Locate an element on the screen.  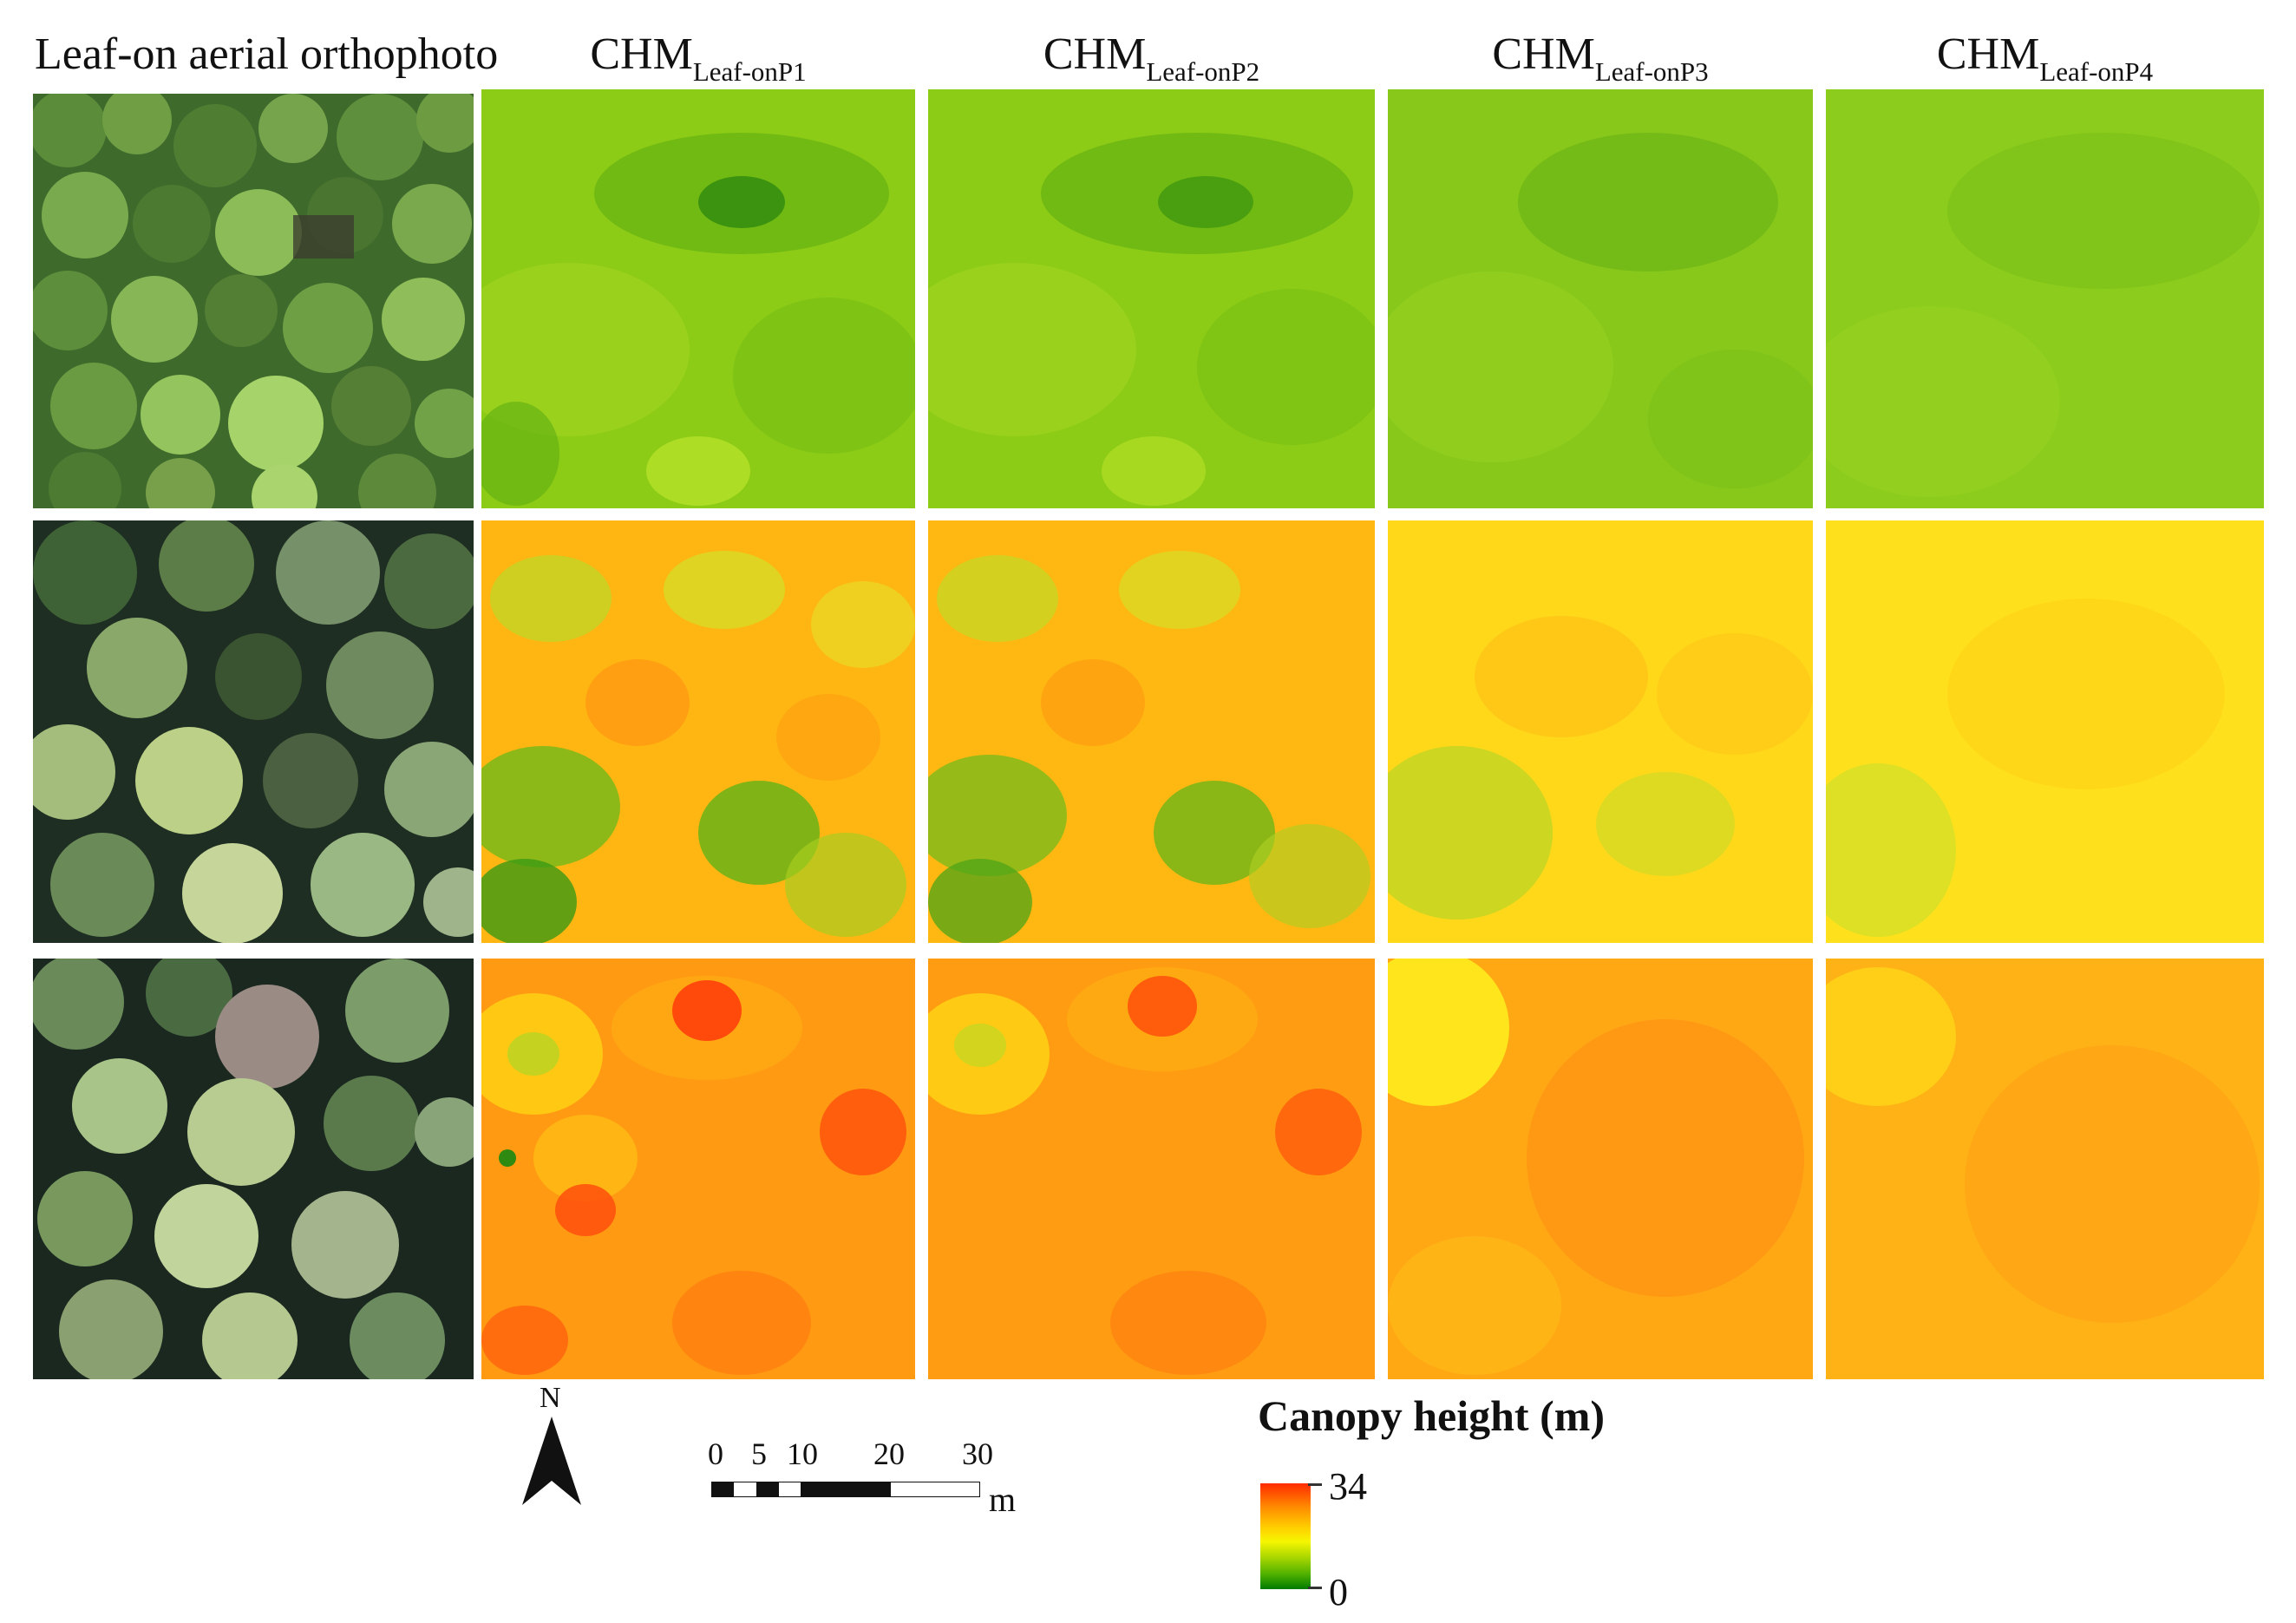
chm-p1-row3 is located at coordinates (698, 1169).